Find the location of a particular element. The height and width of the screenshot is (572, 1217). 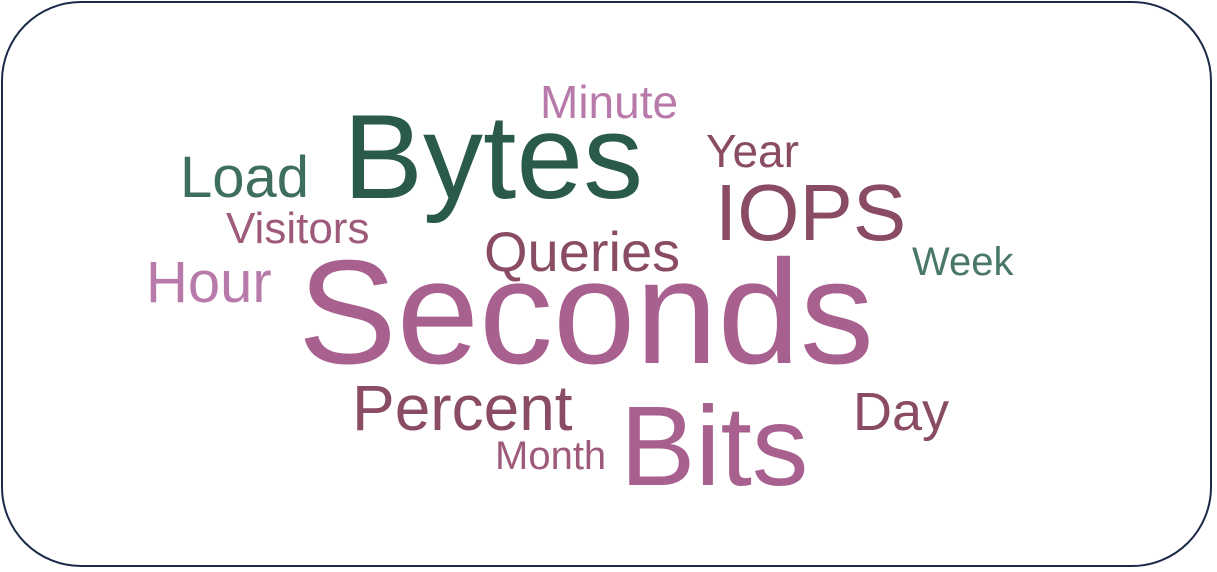

word-queries: Queries is located at coordinates (582, 251).